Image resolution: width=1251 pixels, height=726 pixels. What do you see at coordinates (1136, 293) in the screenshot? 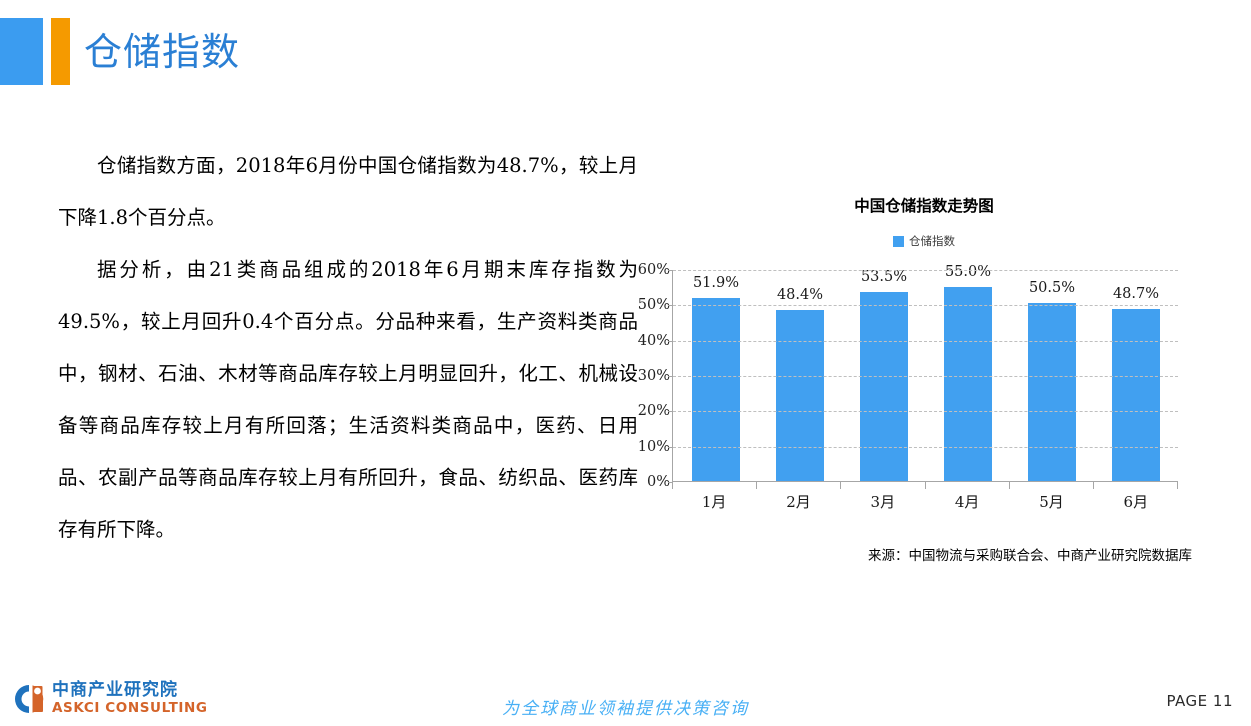
I see `bar-value-label: 48.7%` at bounding box center [1136, 293].